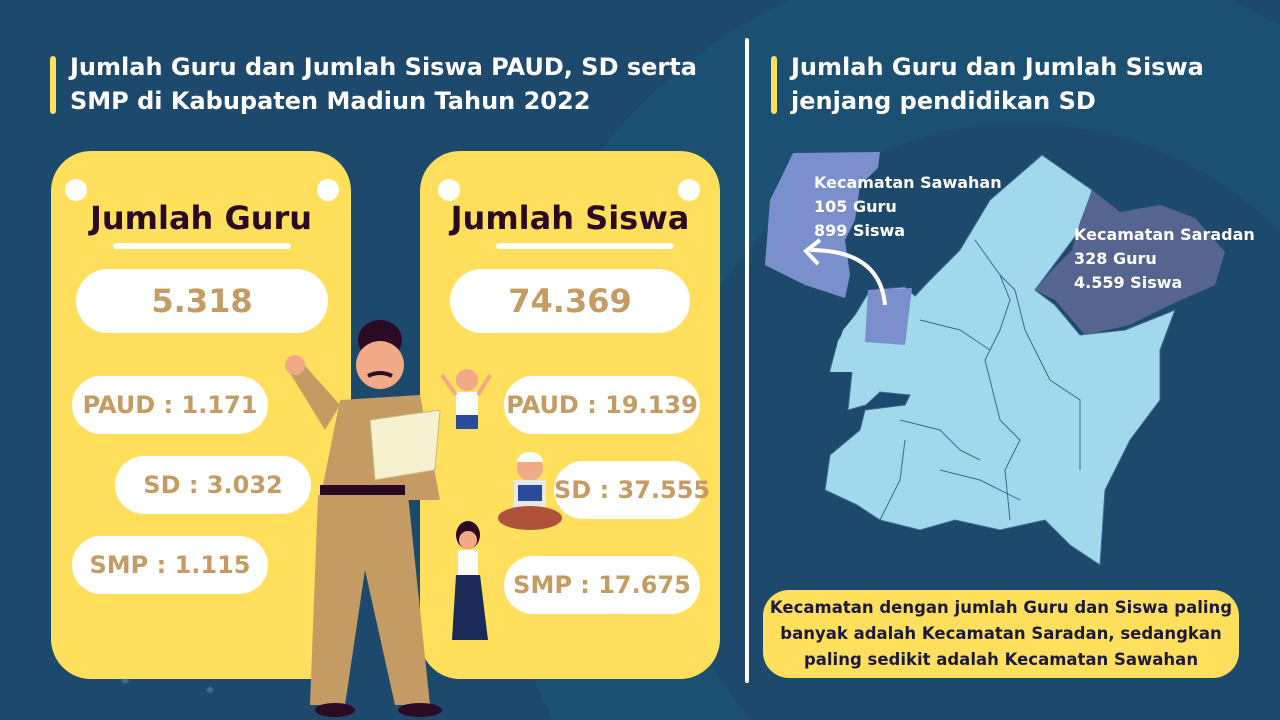 This screenshot has height=720, width=1280. I want to click on people-illustration, so click(423, 518).